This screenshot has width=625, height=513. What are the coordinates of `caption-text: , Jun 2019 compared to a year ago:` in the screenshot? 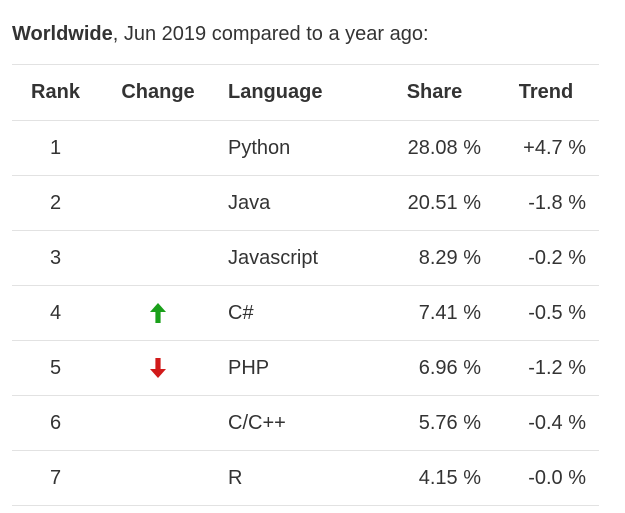 It's located at (270, 34).